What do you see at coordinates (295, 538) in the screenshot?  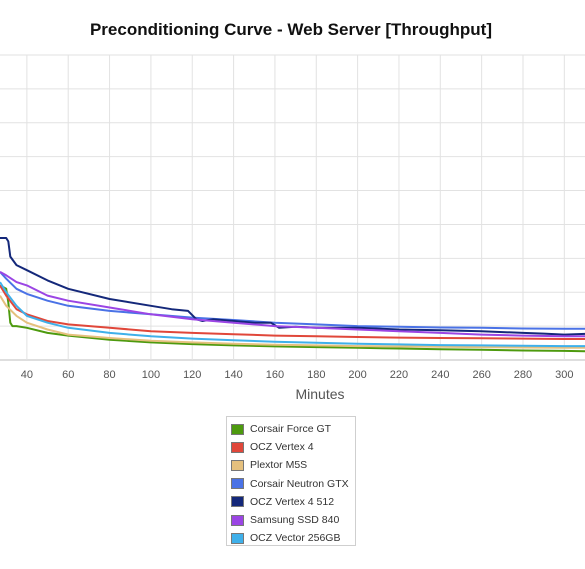 I see `legend-label: OCZ Vector 256GB` at bounding box center [295, 538].